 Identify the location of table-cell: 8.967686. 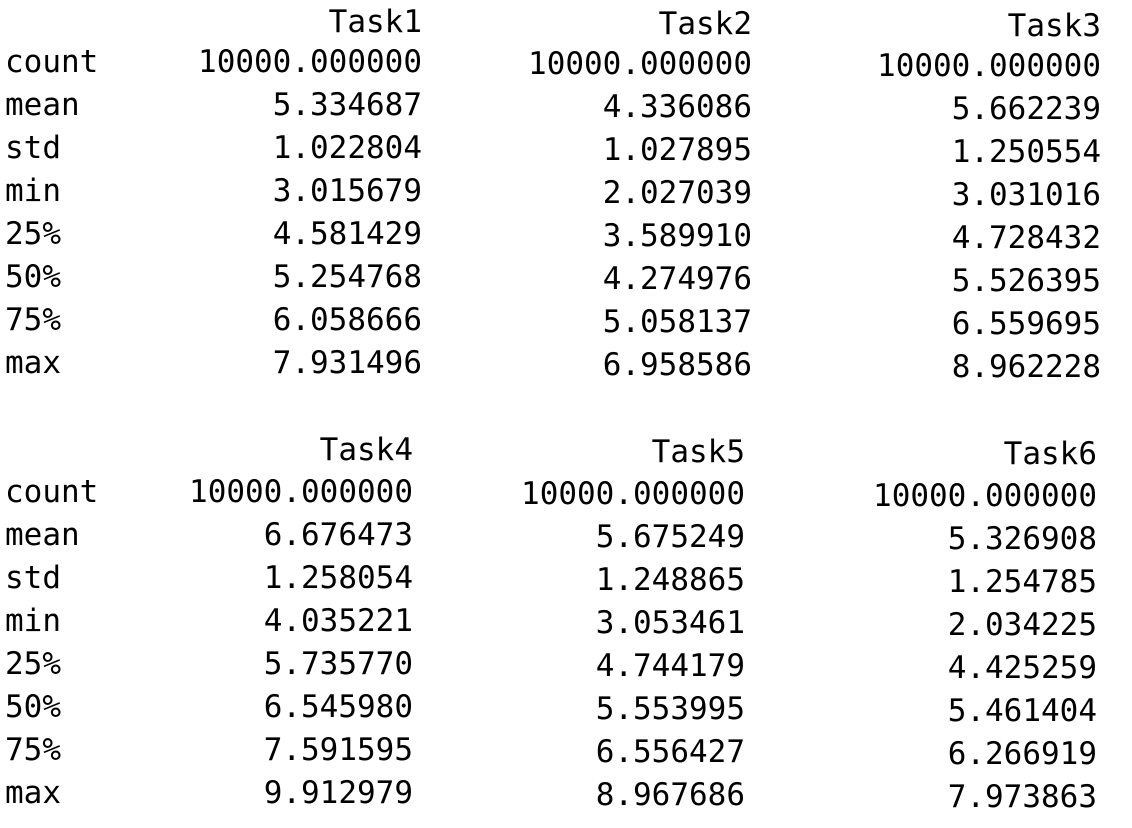
(670, 795).